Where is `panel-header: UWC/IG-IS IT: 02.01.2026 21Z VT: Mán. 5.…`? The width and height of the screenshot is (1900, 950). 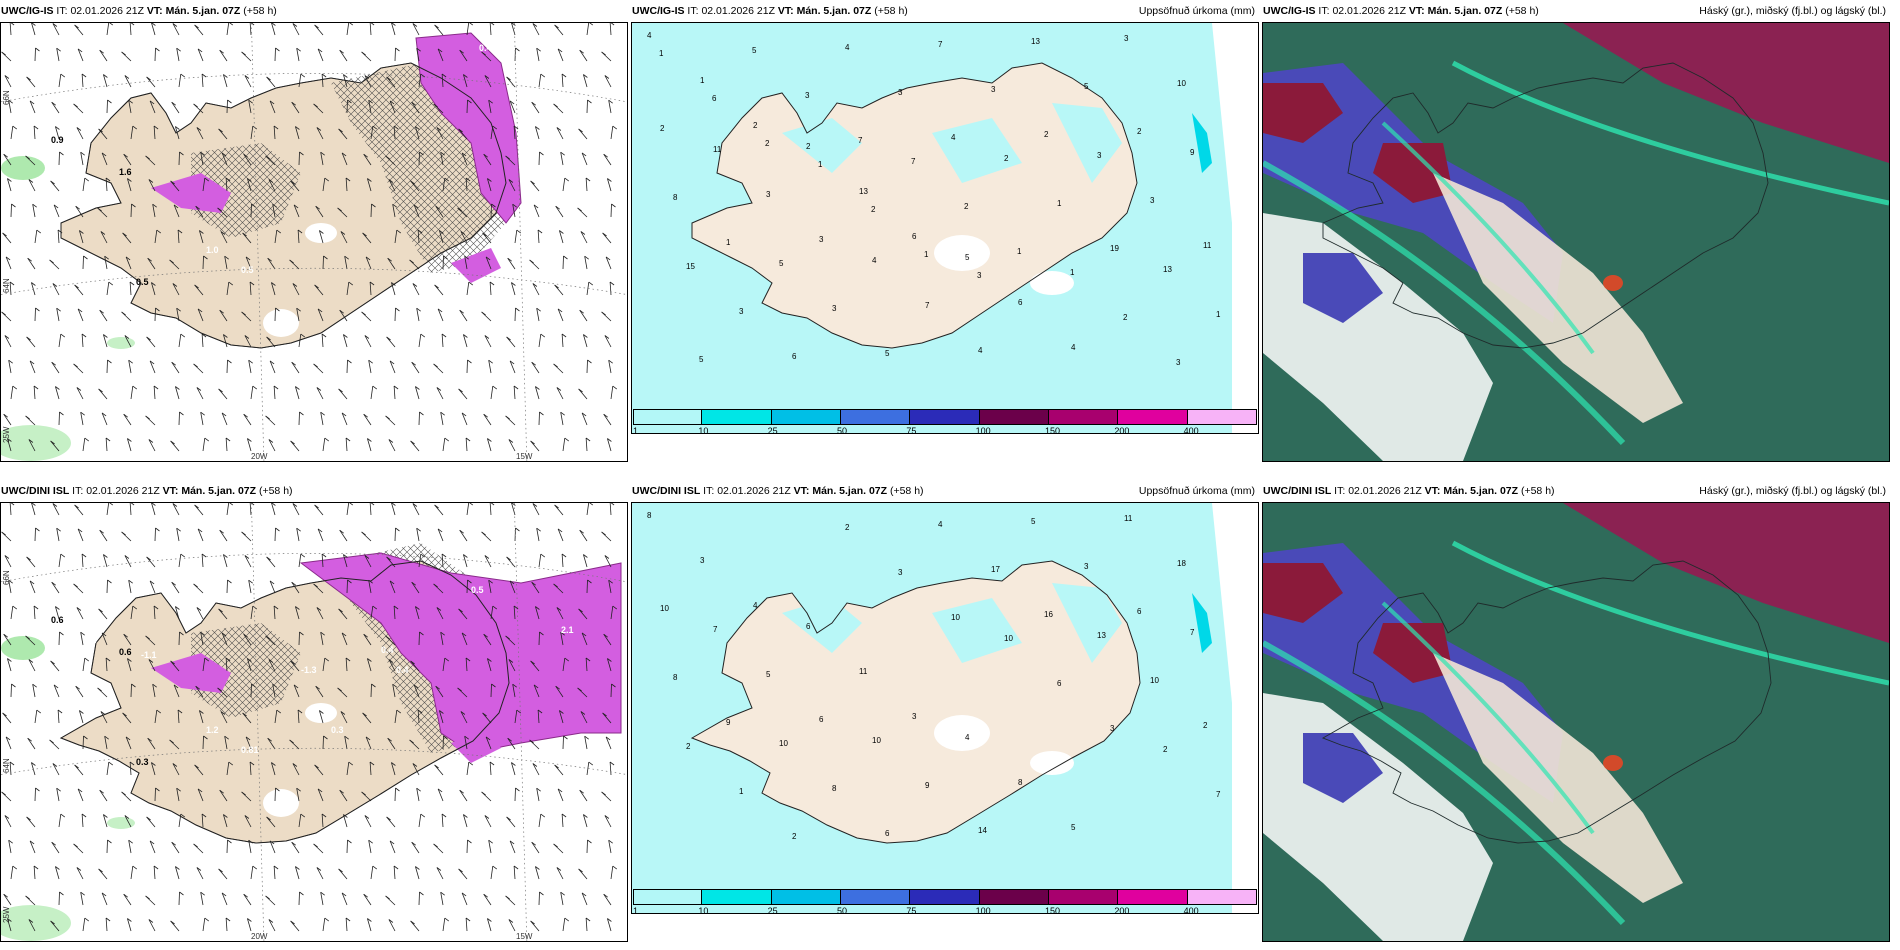 panel-header: UWC/IG-IS IT: 02.01.2026 21Z VT: Mán. 5.… is located at coordinates (314, 11).